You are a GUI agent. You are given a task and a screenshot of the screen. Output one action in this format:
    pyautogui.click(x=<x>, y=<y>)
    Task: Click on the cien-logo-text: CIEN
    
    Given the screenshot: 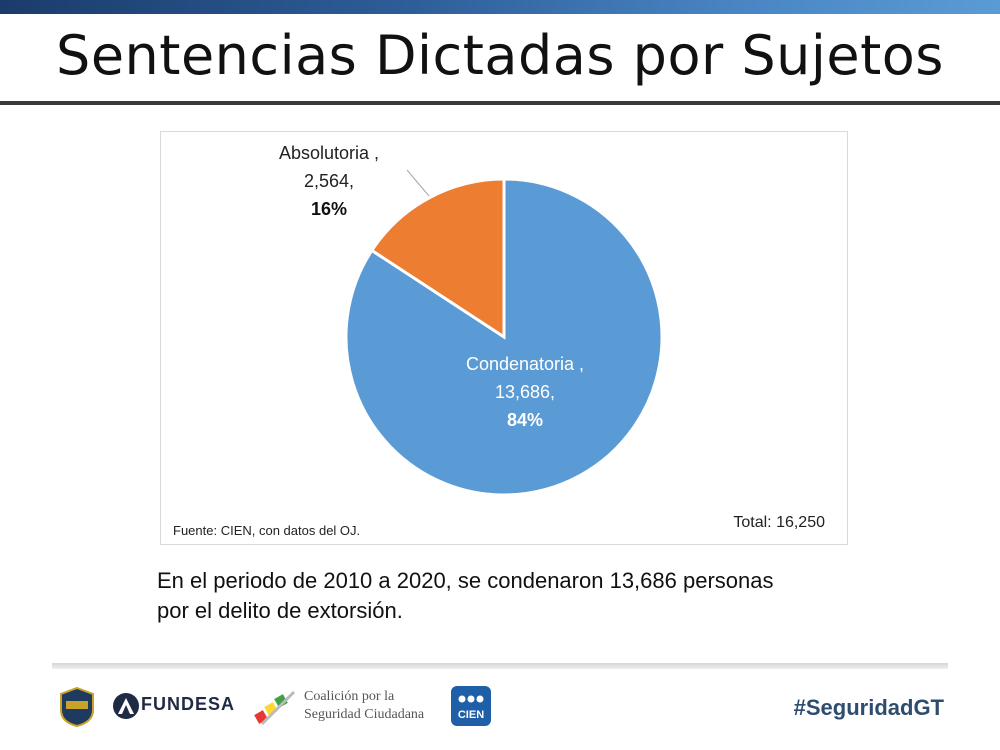 What is the action you would take?
    pyautogui.click(x=471, y=715)
    